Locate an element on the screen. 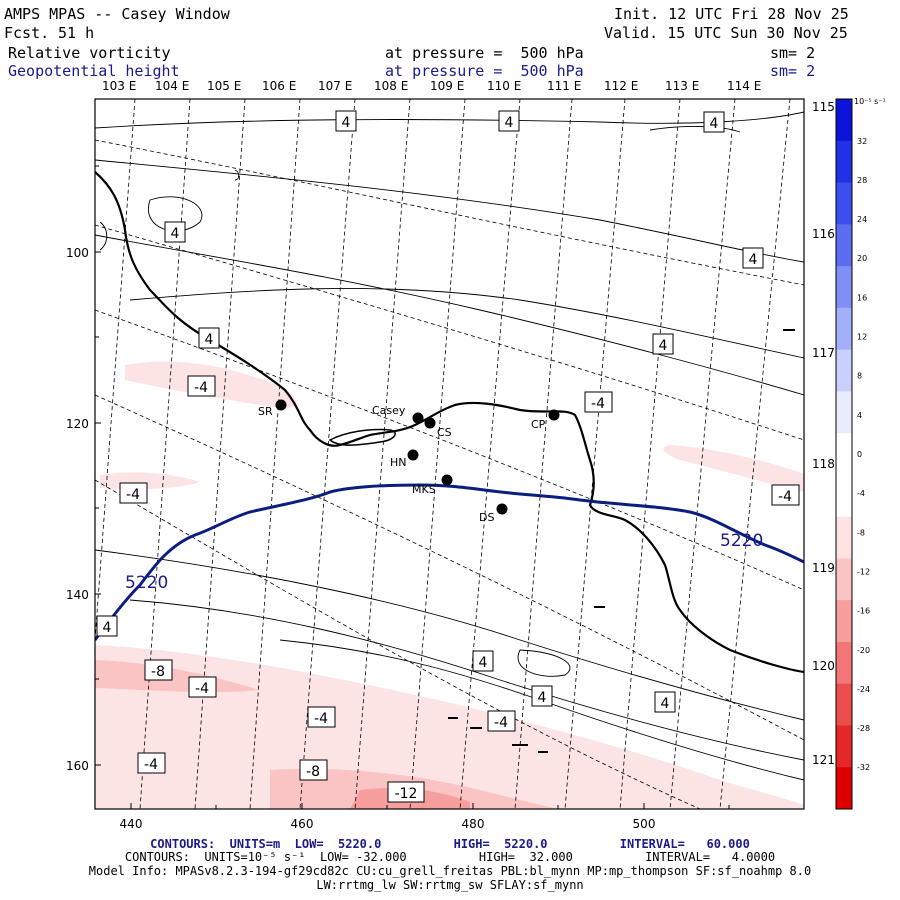  lon-label: 114 E is located at coordinates (744, 86).